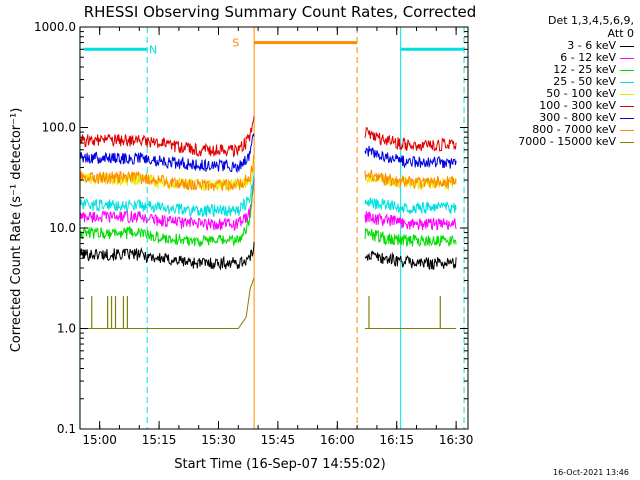 The height and width of the screenshot is (480, 640). Describe the element at coordinates (590, 20) in the screenshot. I see `legend-header-detectors: Det 1,3,4,5,6,9,` at that location.